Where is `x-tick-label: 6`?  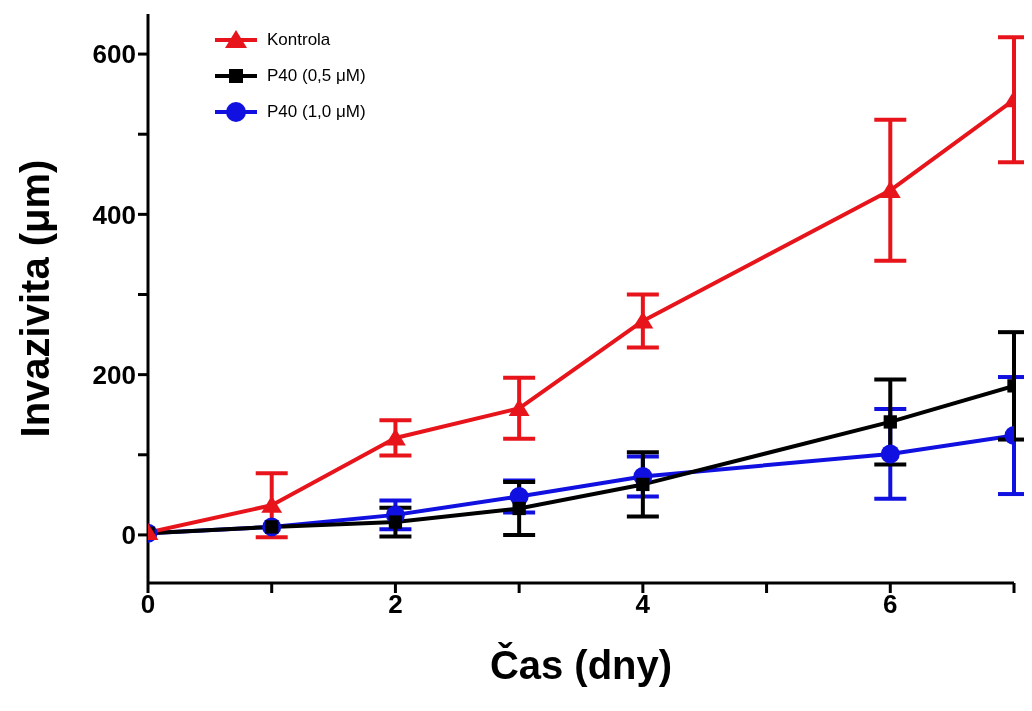
x-tick-label: 6 is located at coordinates (890, 604).